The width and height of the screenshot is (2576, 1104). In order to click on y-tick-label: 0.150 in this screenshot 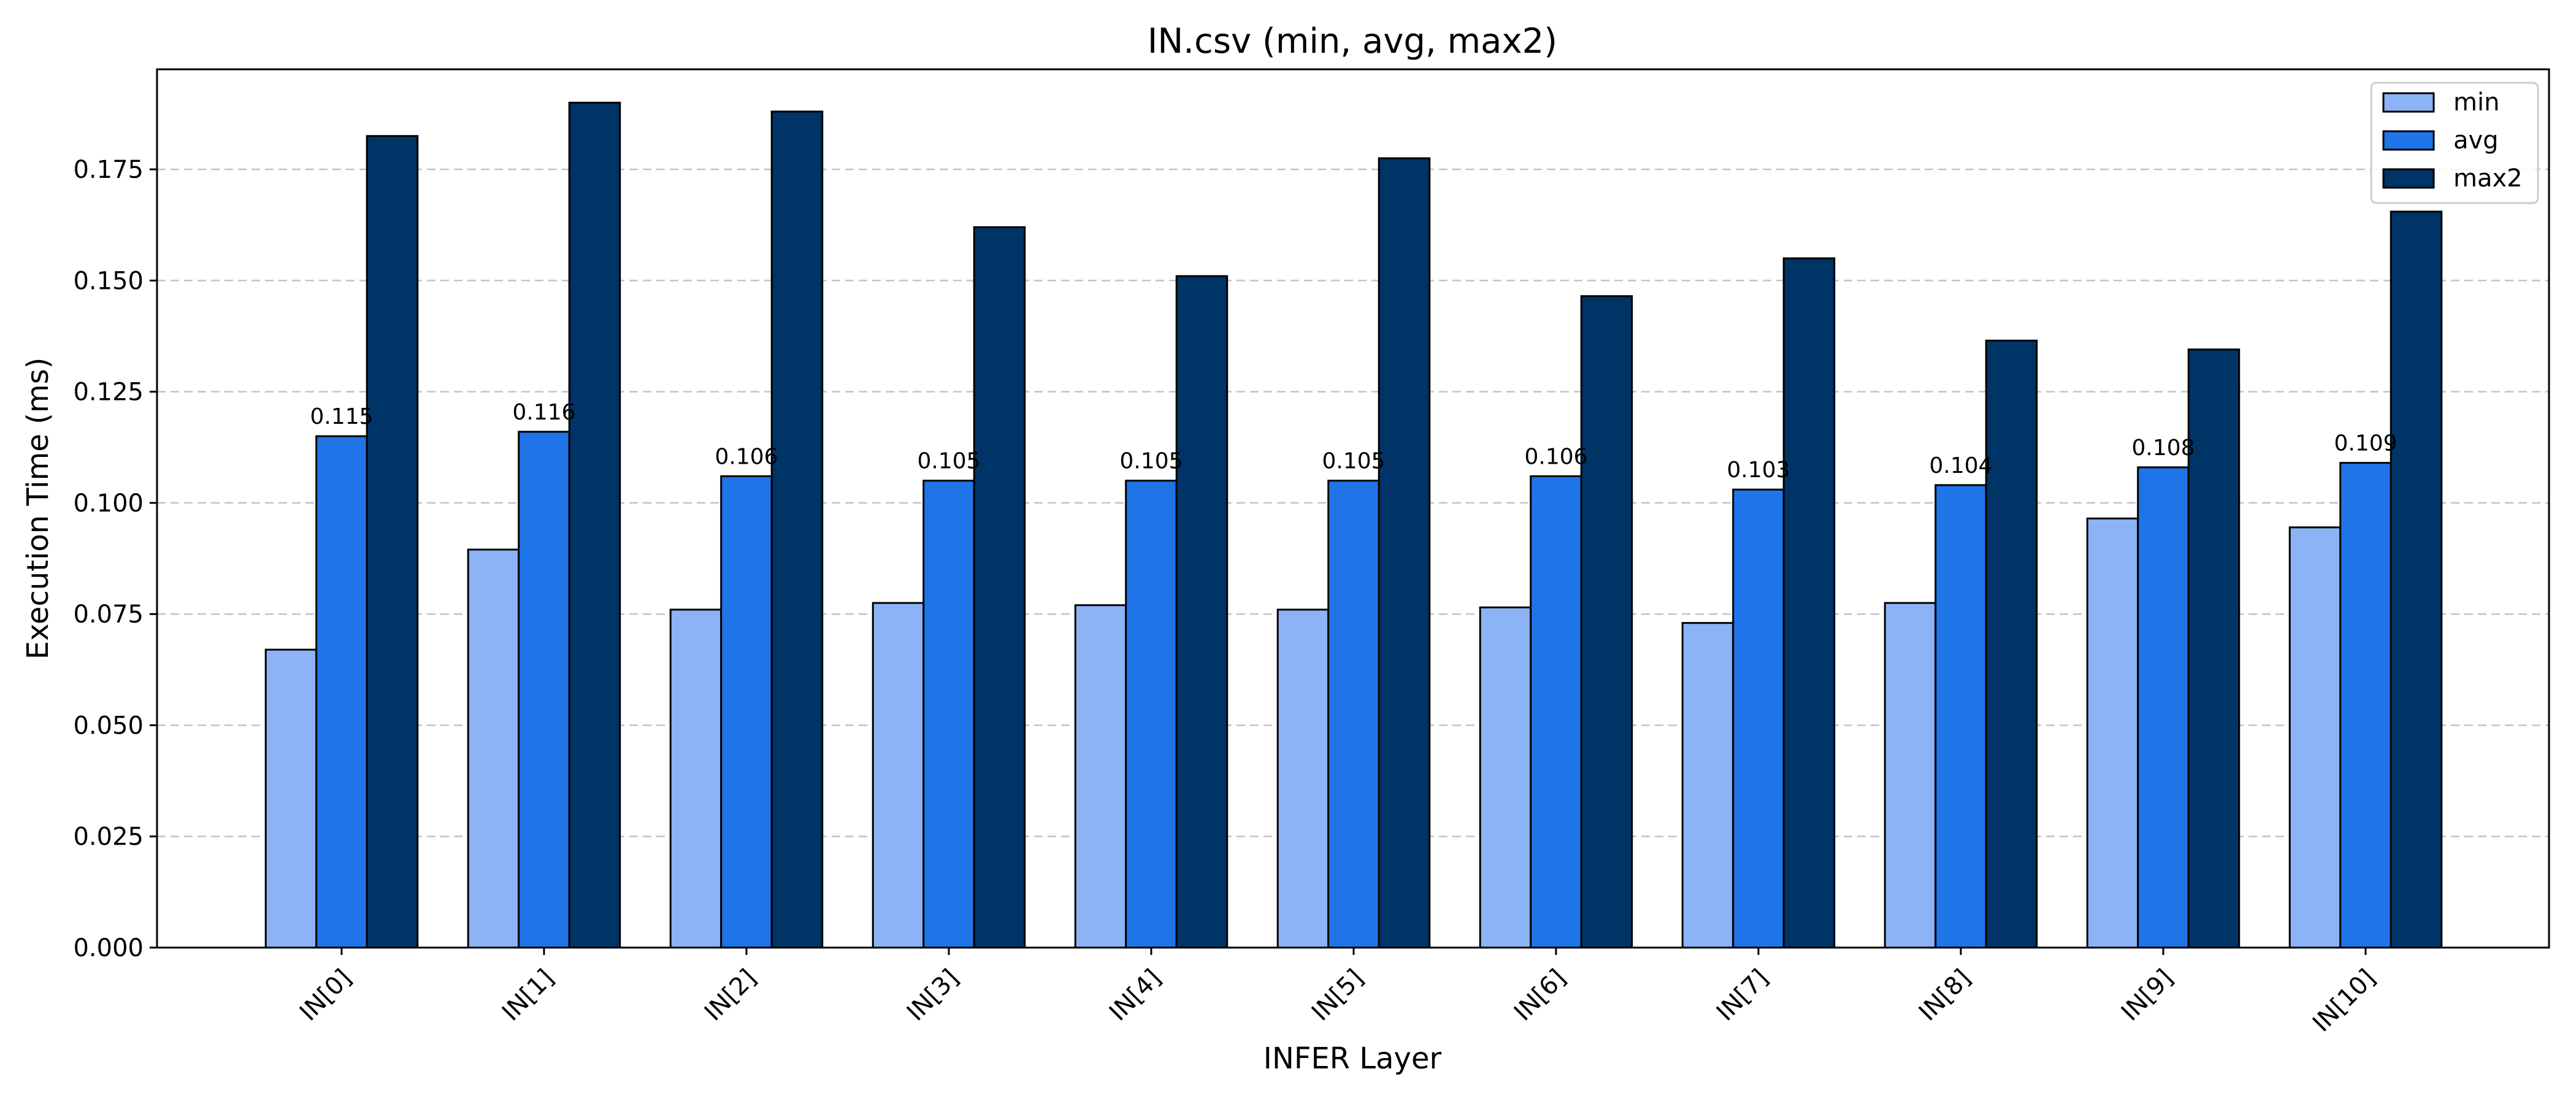, I will do `click(108, 281)`.